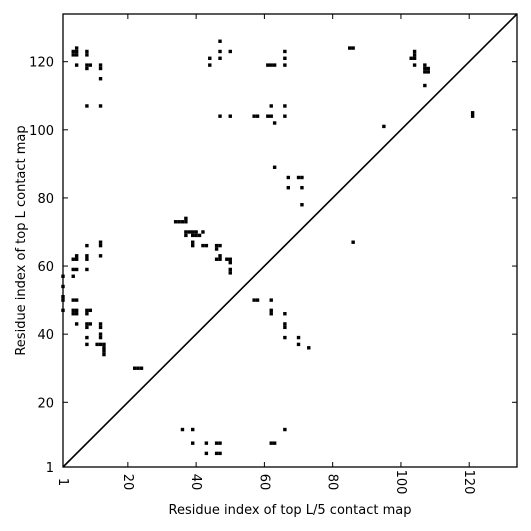  Describe the element at coordinates (468, 482) in the screenshot. I see `x-tick-label: 120` at that location.